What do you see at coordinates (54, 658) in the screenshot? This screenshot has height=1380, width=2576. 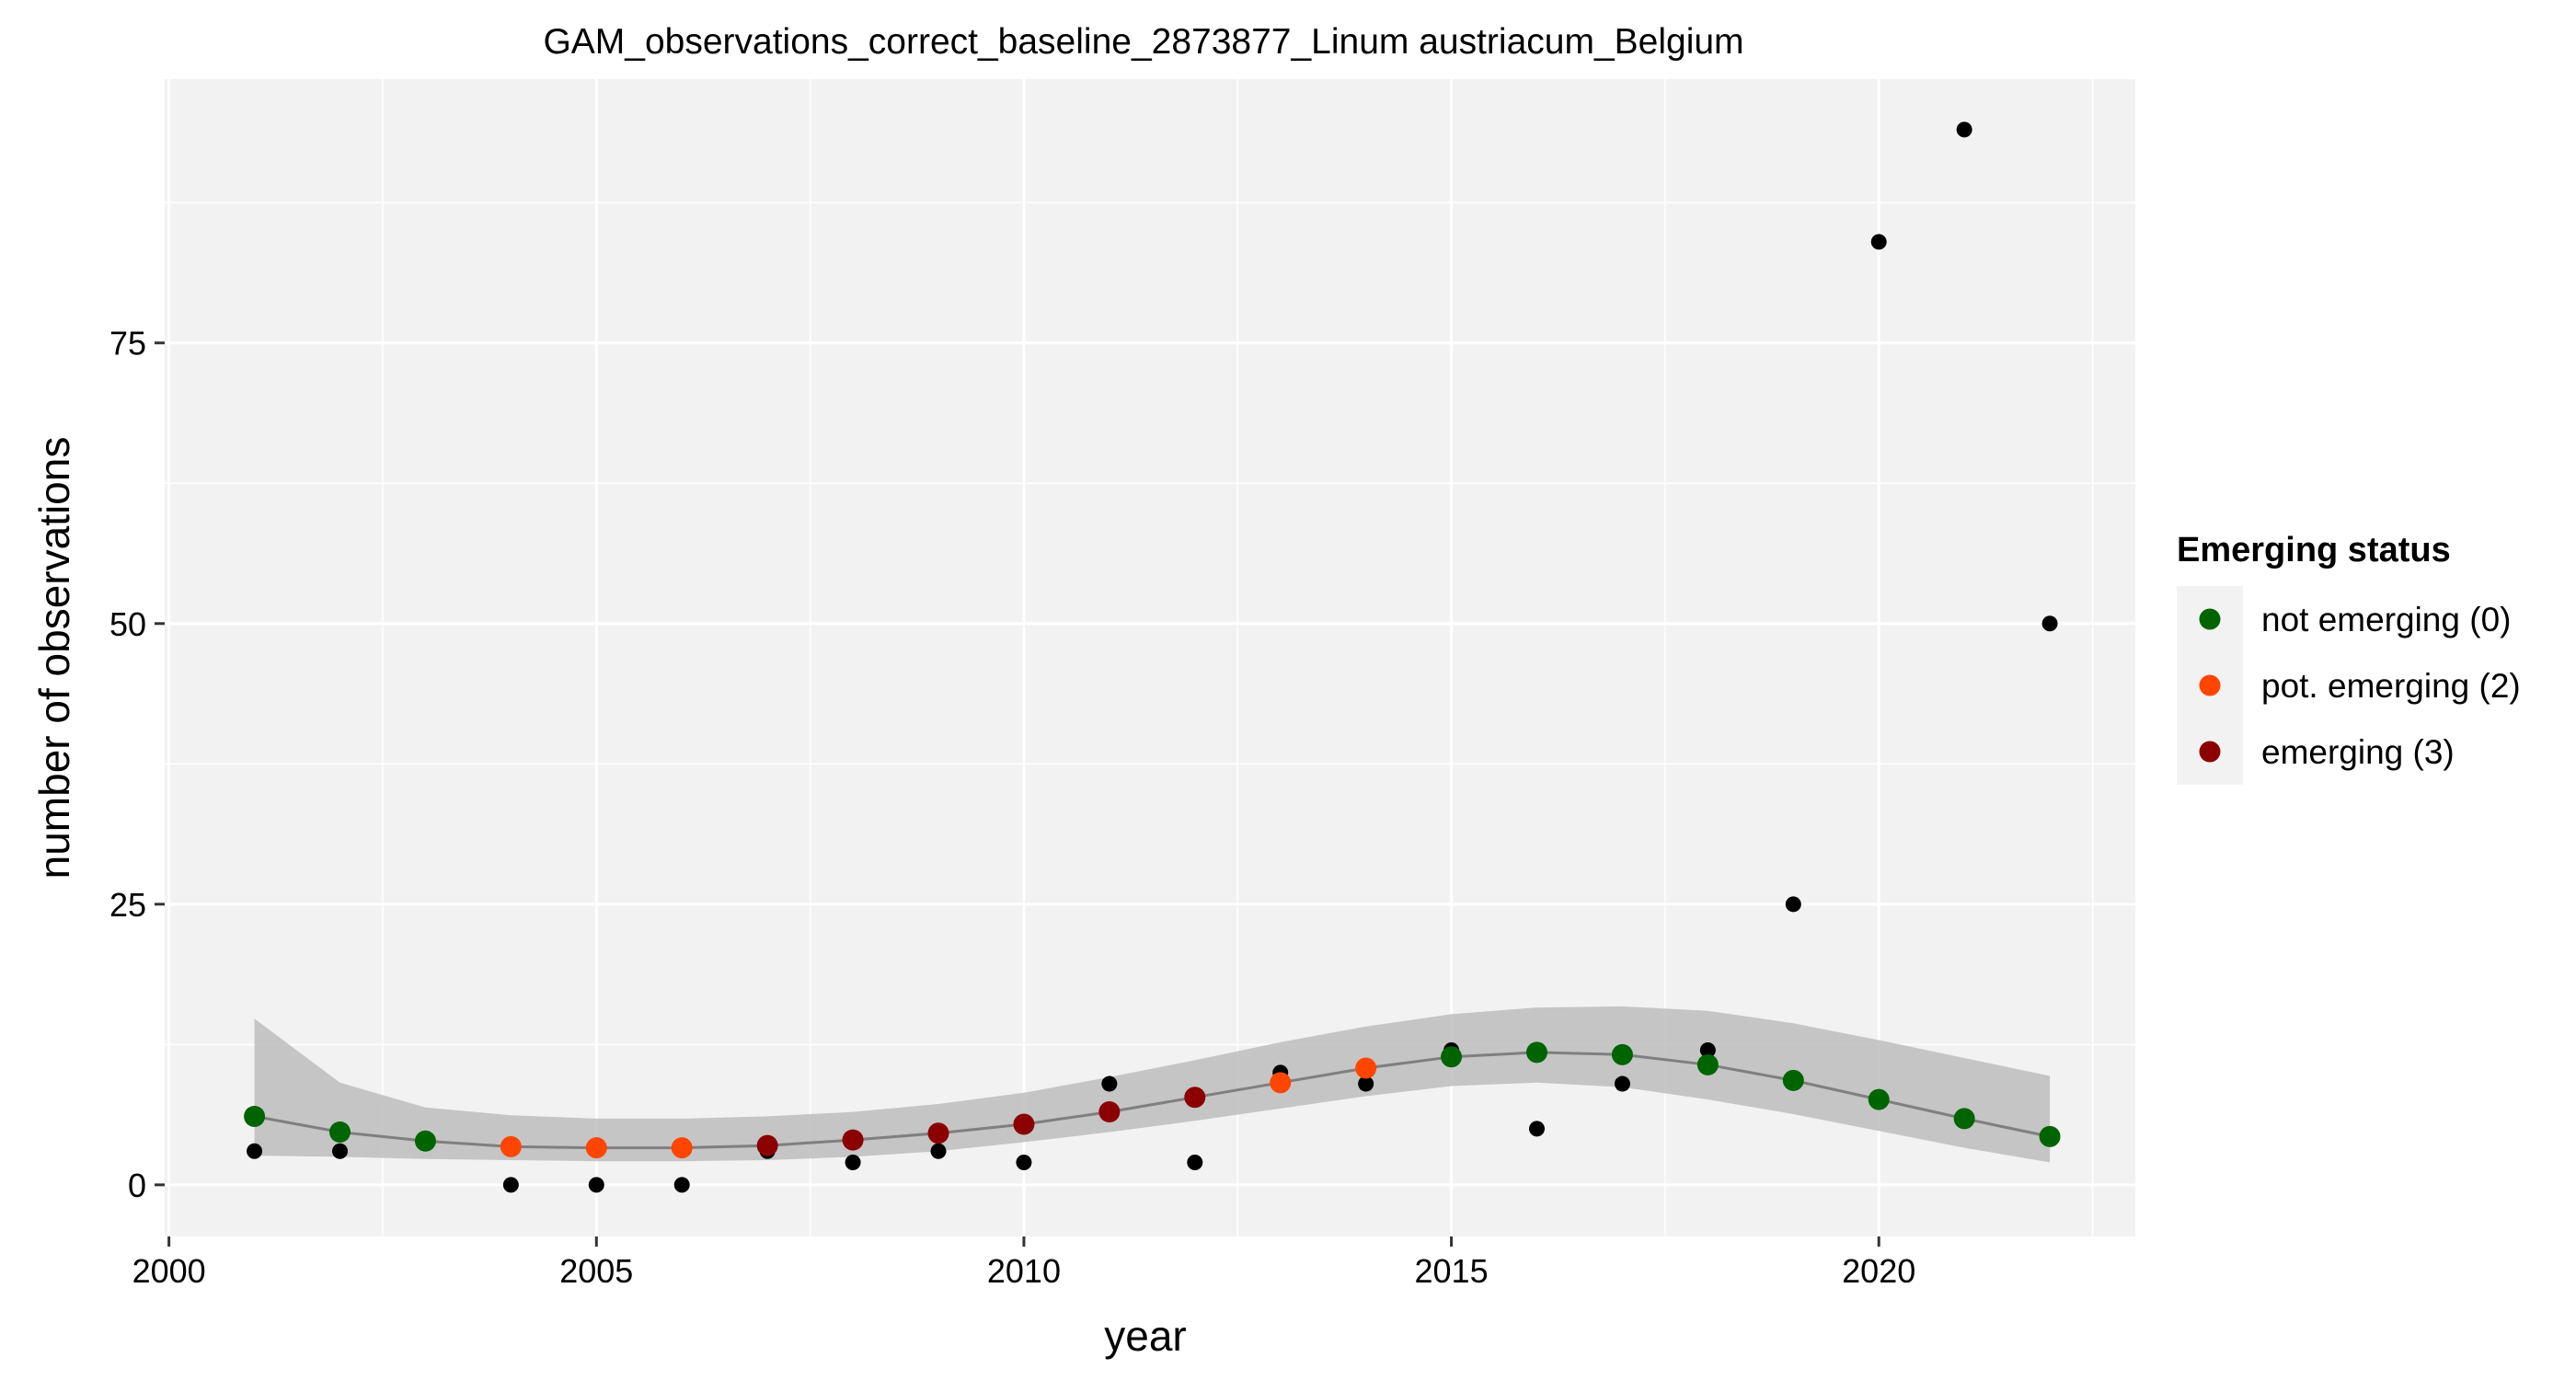 I see `y-axis-title: number of observations` at bounding box center [54, 658].